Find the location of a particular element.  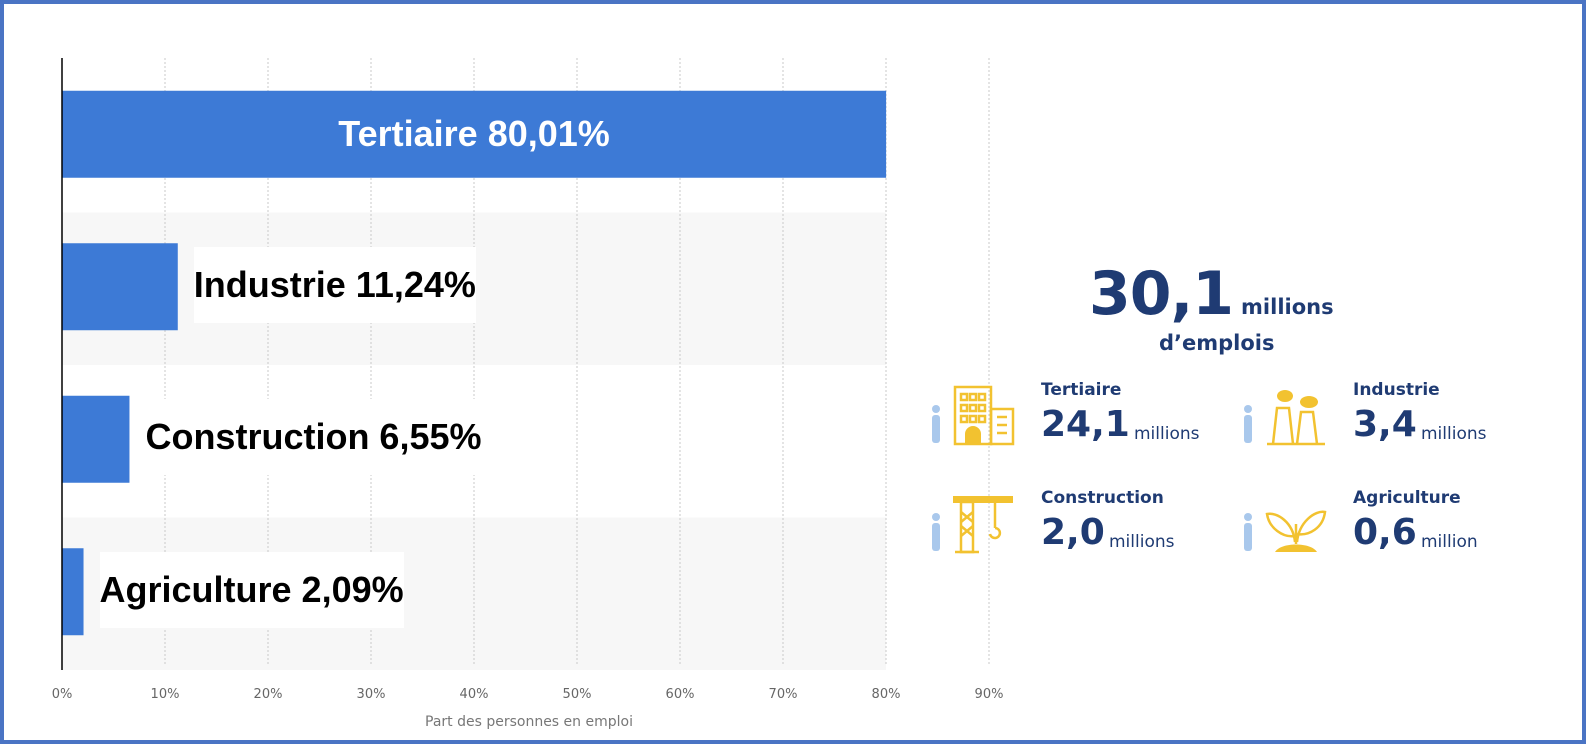

total-jobs-subtitle: d’emplois is located at coordinates (1217, 343).